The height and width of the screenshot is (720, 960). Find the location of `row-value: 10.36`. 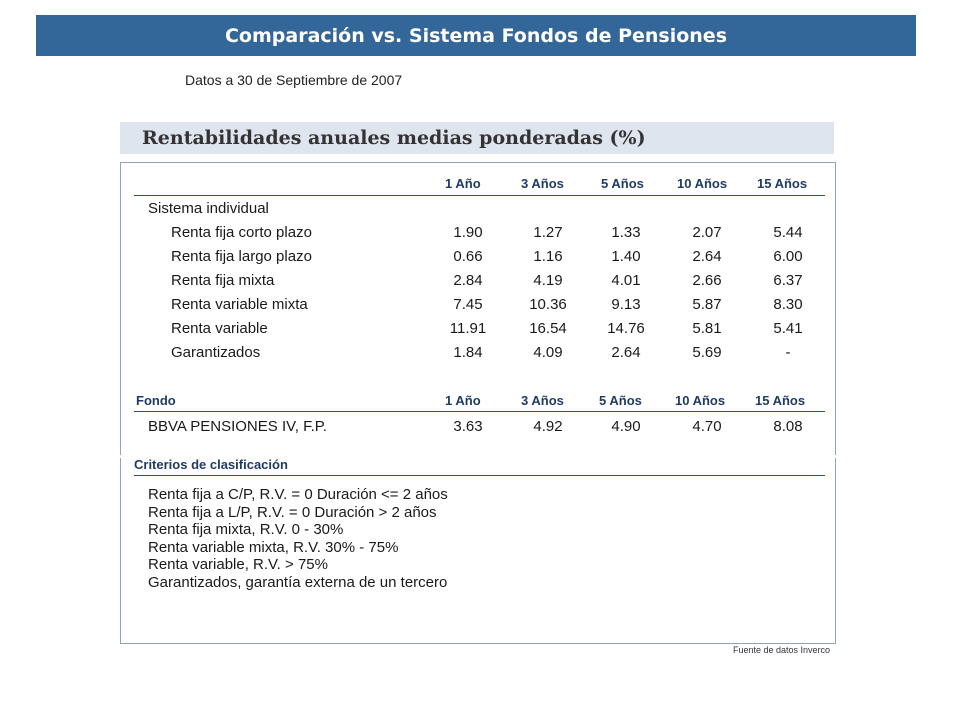

row-value: 10.36 is located at coordinates (548, 304).